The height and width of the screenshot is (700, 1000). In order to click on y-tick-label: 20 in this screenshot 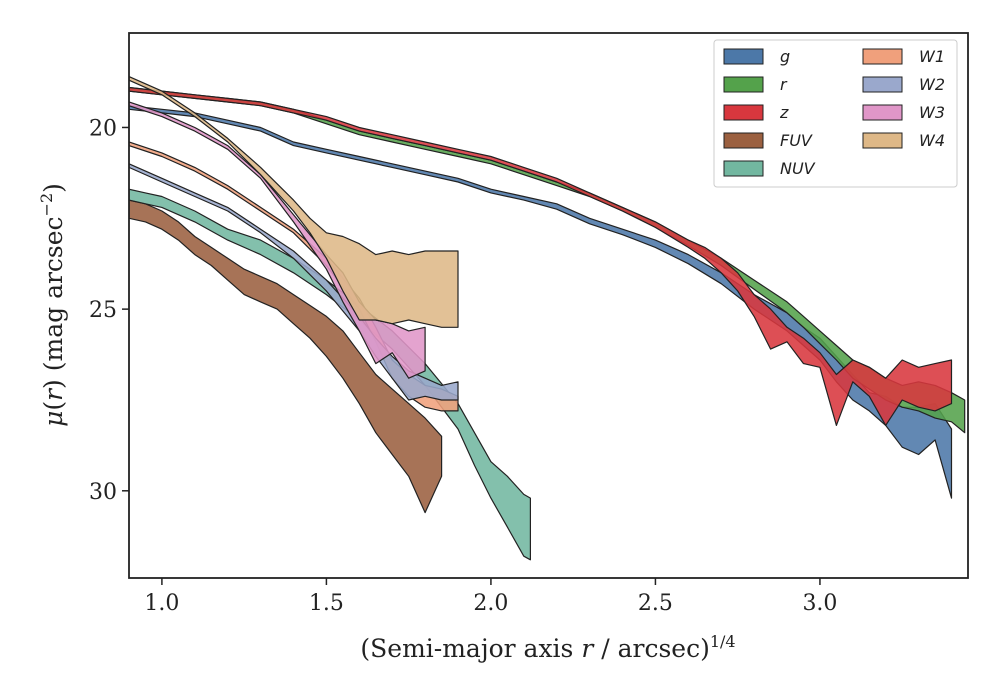, I will do `click(103, 128)`.